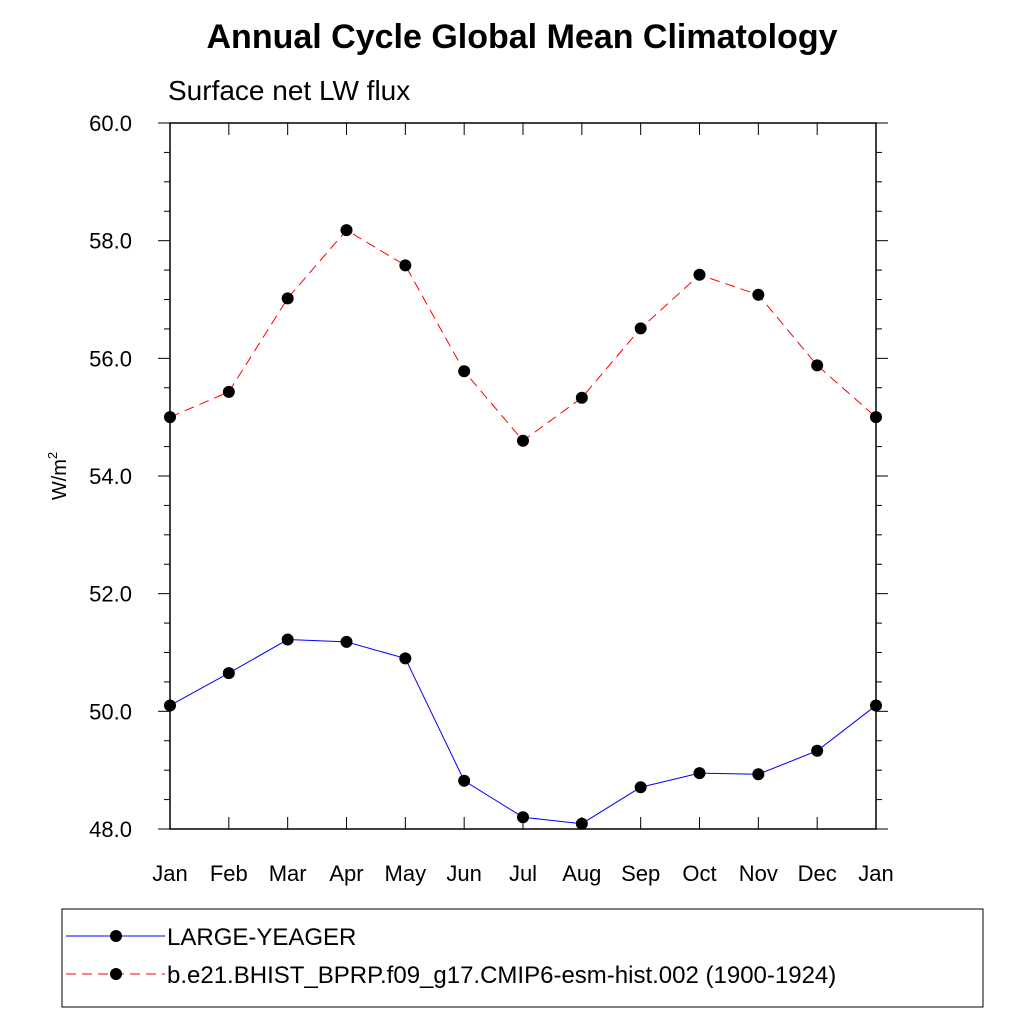 The height and width of the screenshot is (1024, 1024). I want to click on y-tick-label: 56.0, so click(110, 358).